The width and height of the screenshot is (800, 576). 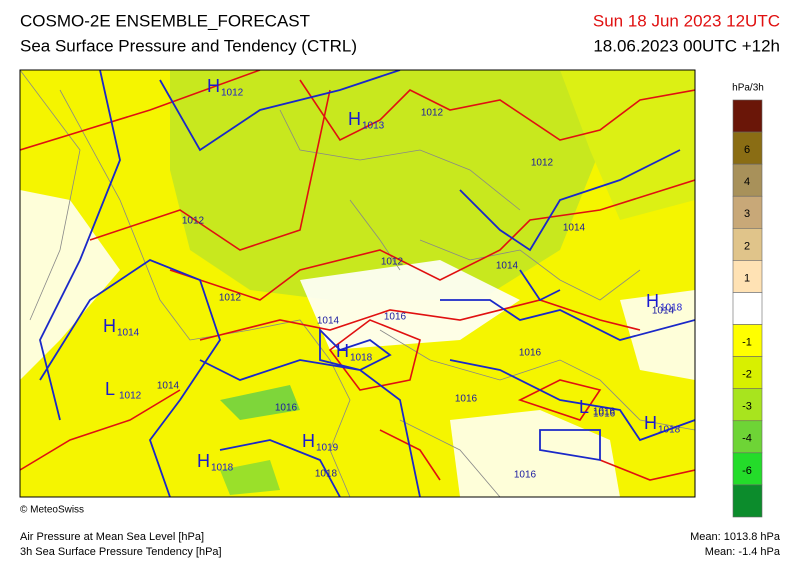 What do you see at coordinates (327, 448) in the screenshot?
I see `center-value: 1019` at bounding box center [327, 448].